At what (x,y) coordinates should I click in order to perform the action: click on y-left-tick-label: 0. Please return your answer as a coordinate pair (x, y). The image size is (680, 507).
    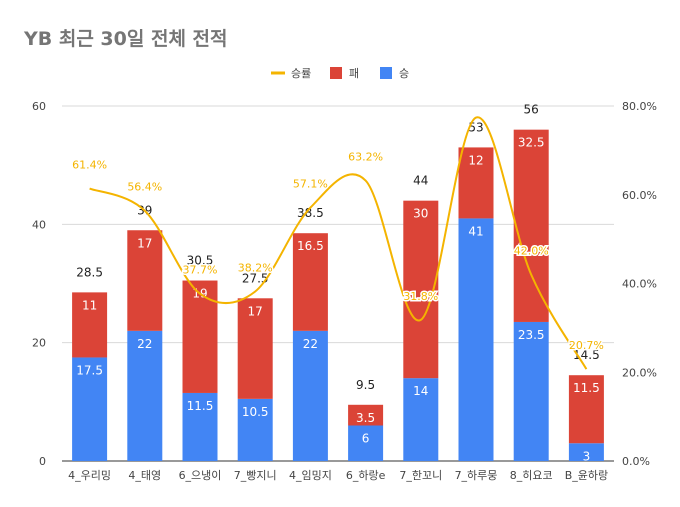
    Looking at the image, I should click on (42, 461).